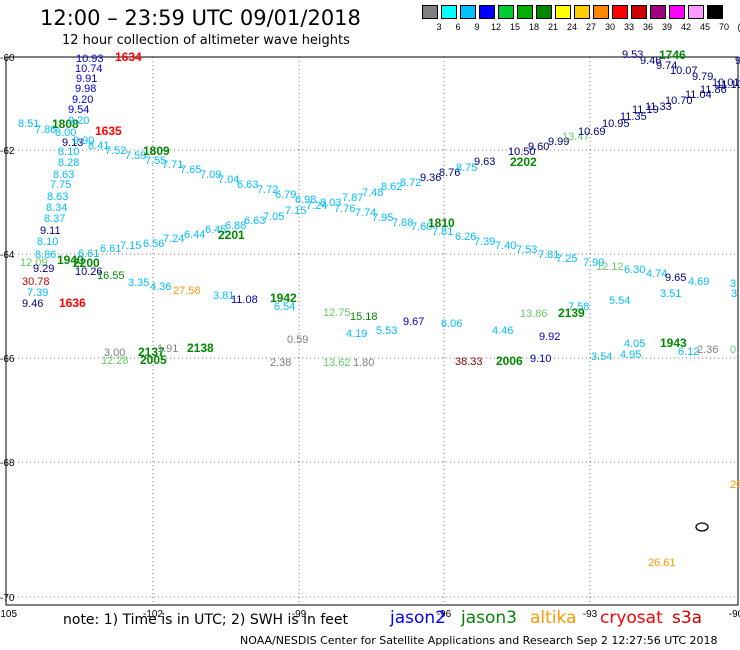 The width and height of the screenshot is (740, 650). I want to click on wave-height-value: 7.58, so click(578, 307).